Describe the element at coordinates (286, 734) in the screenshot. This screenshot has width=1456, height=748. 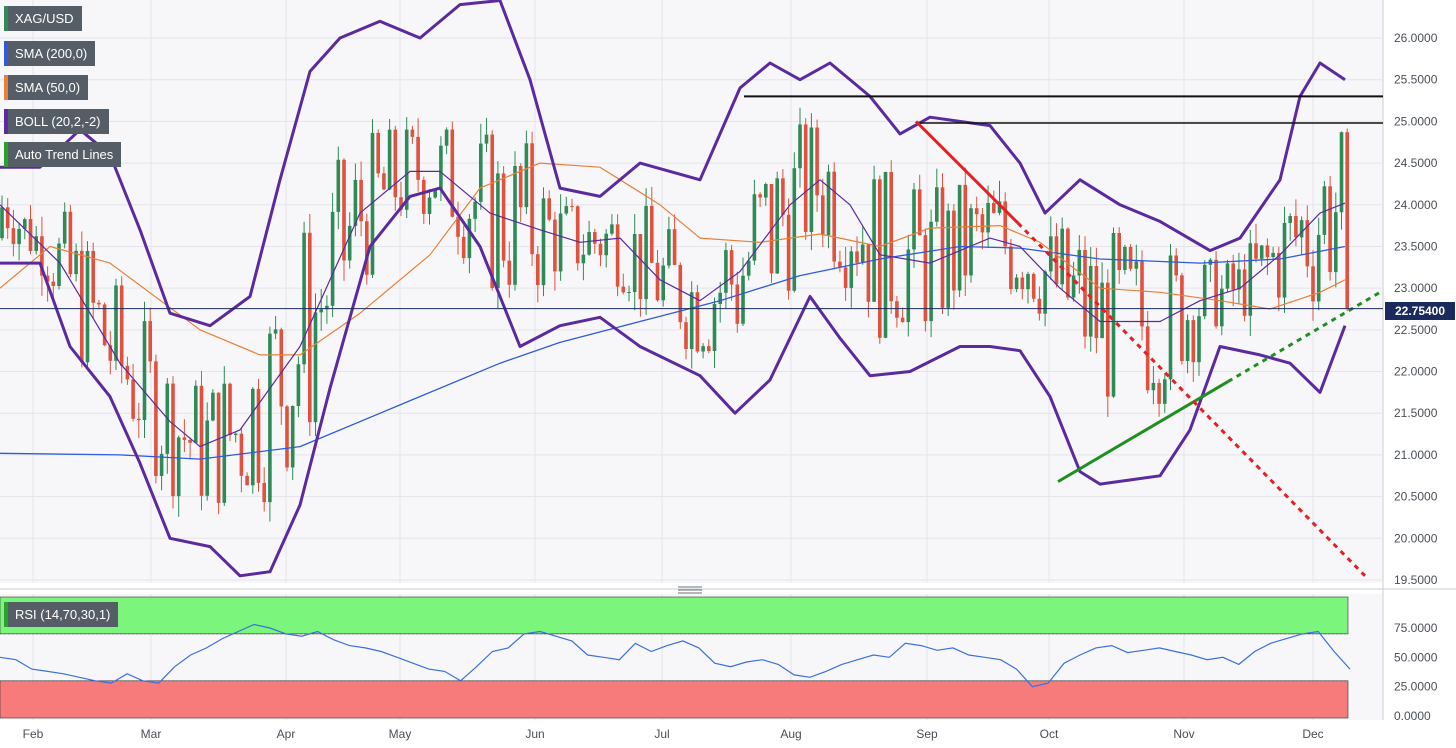
I see `x-tick-label: Apr` at that location.